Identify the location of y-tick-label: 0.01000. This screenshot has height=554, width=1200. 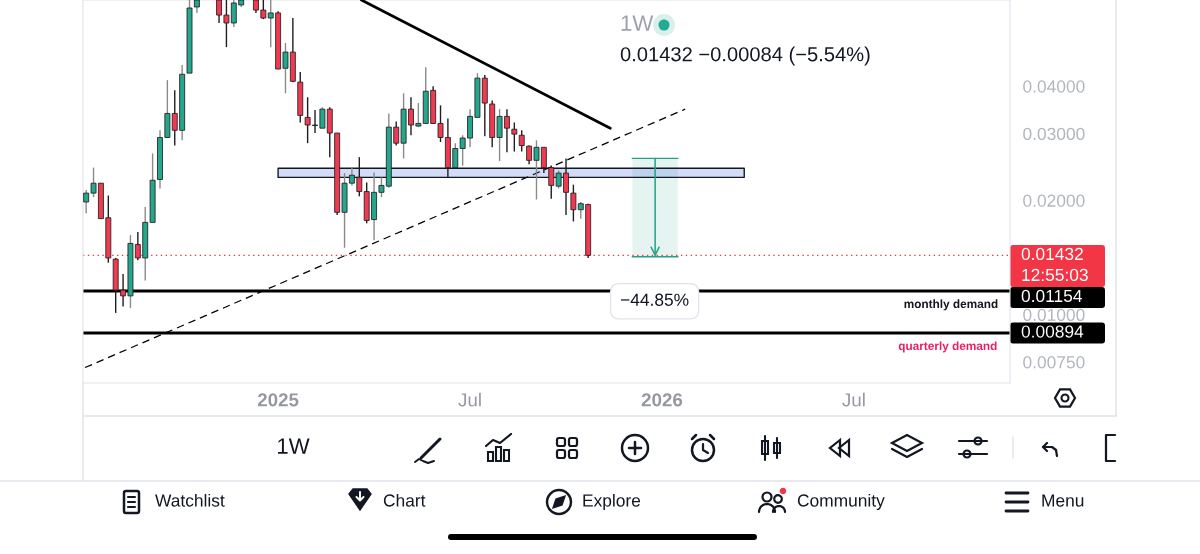
(1054, 315).